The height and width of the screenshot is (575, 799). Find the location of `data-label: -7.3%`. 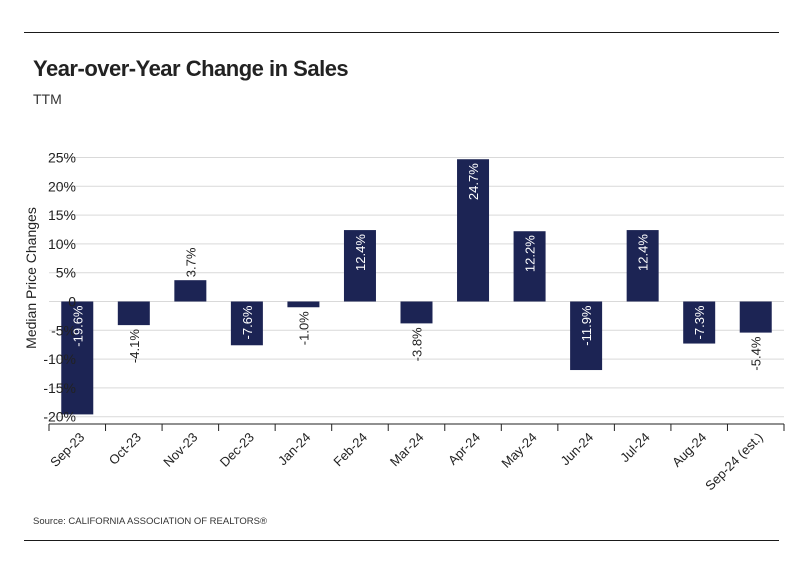

data-label: -7.3% is located at coordinates (699, 322).